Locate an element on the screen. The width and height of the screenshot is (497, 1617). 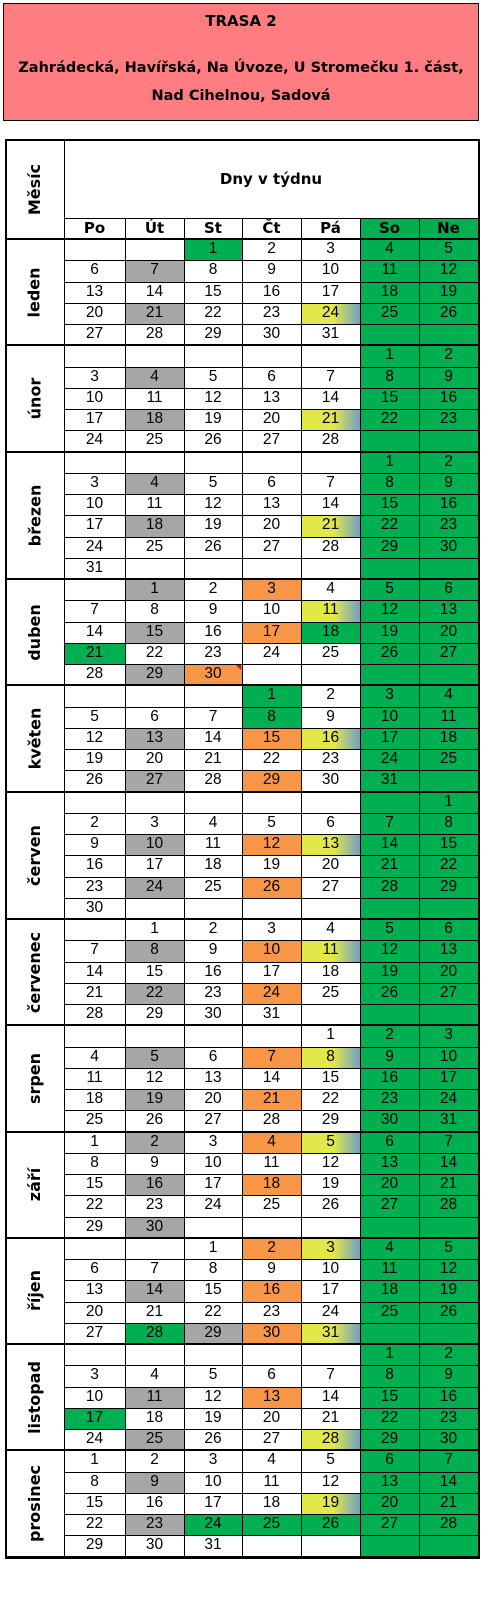
route-title: TRASA 2 is located at coordinates (241, 21).